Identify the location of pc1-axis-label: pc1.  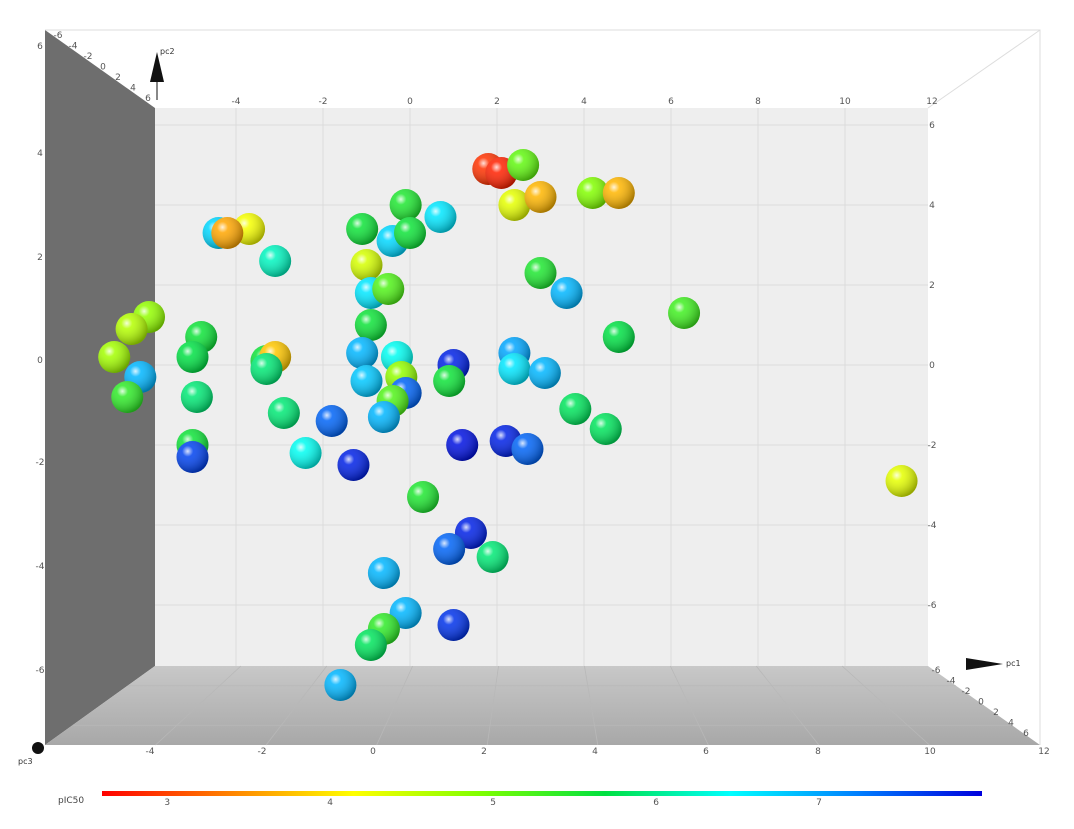
(1013, 663).